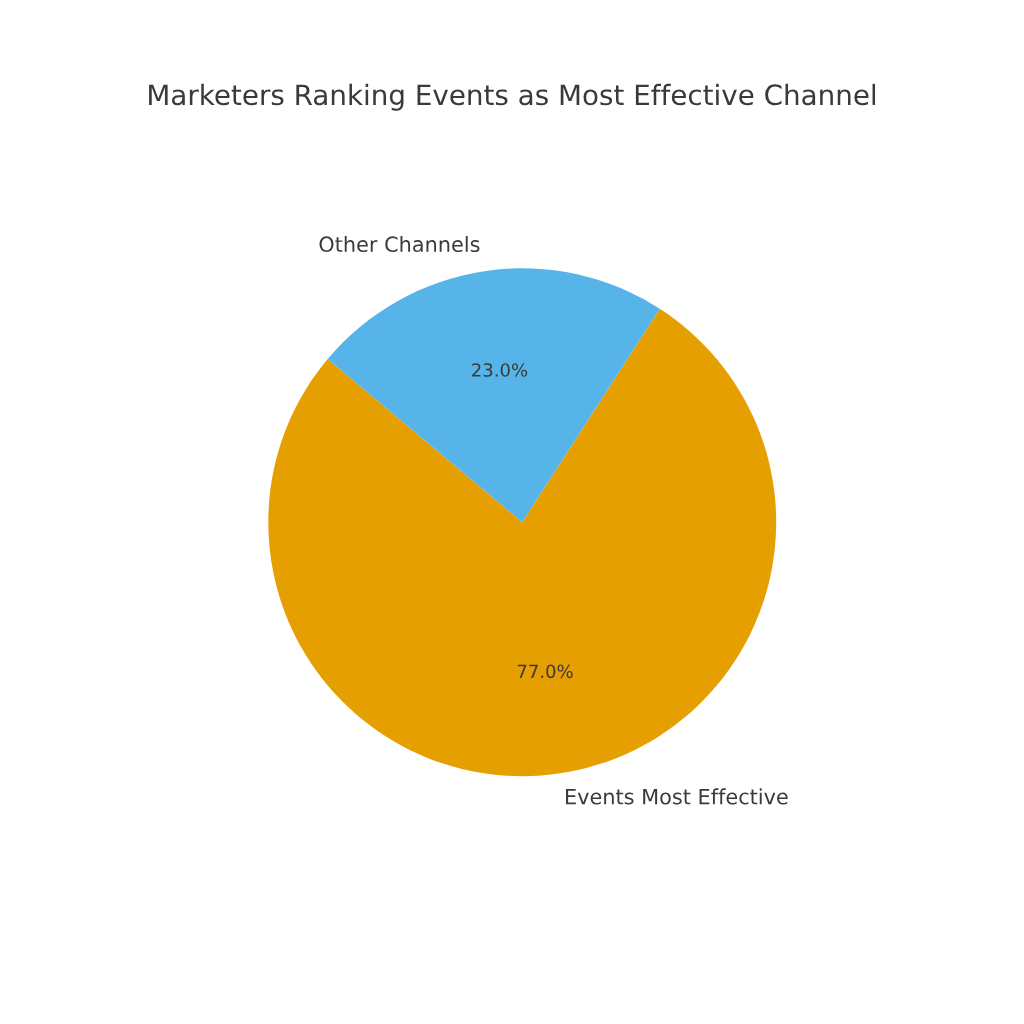 This screenshot has height=1024, width=1024. What do you see at coordinates (677, 796) in the screenshot?
I see `slice-label: Events Most Effective` at bounding box center [677, 796].